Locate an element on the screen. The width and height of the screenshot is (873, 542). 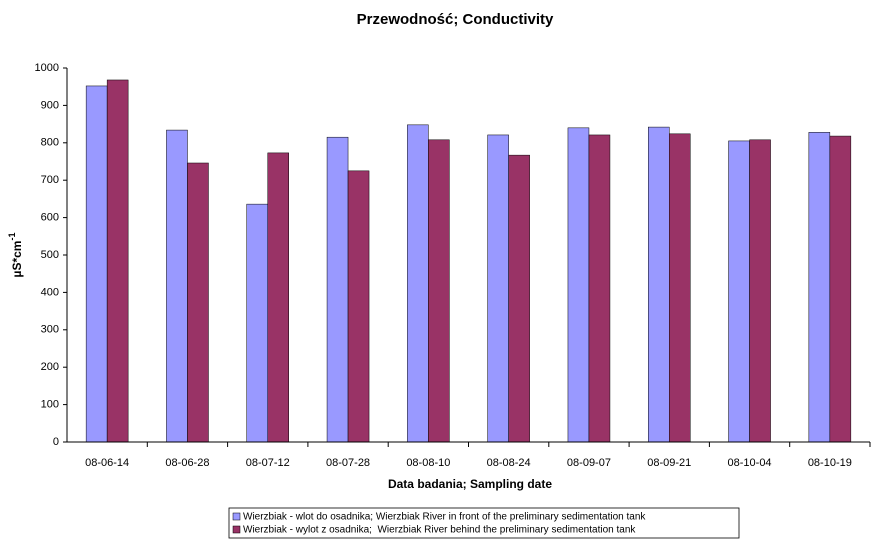
y-tick-label: 300 is located at coordinates (50, 330).